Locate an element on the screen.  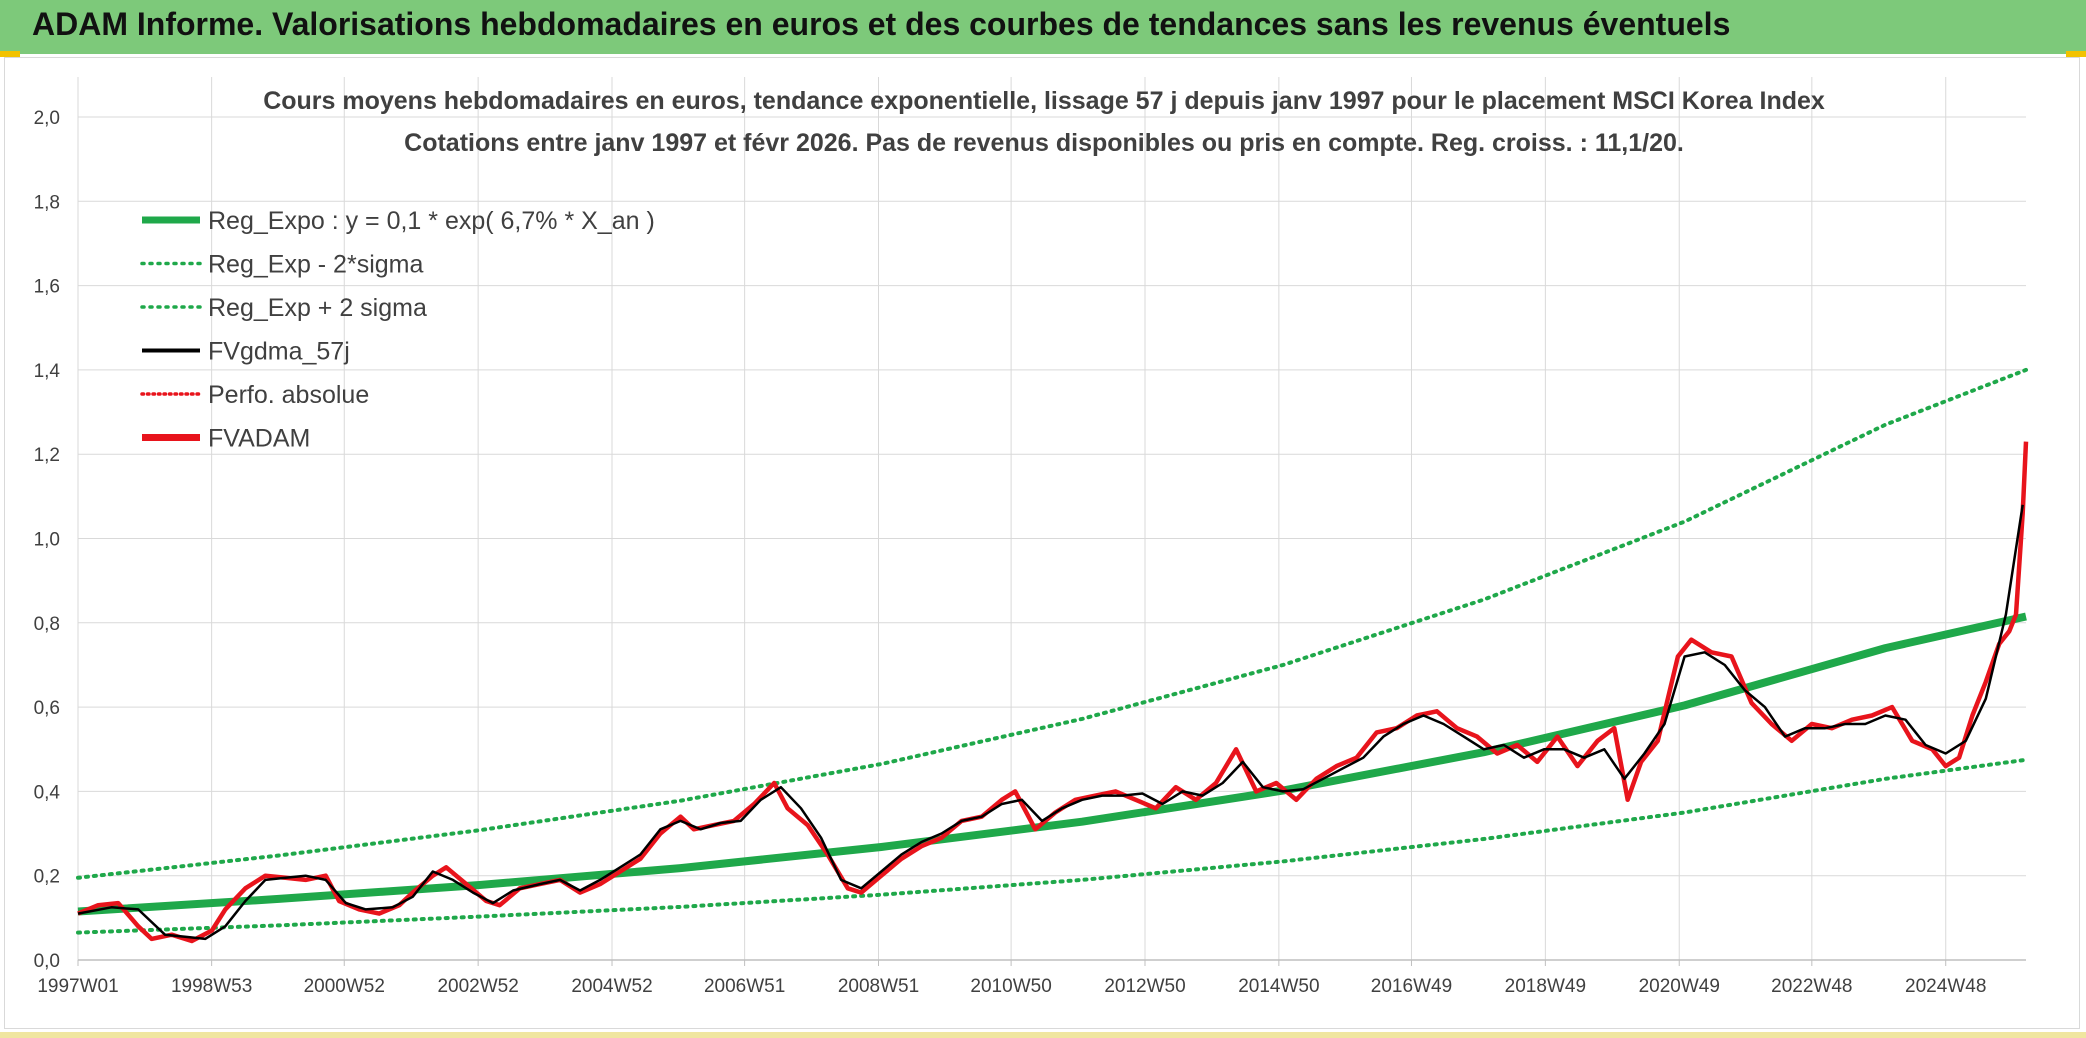
legend-label: Reg_Exp + 2 sigma is located at coordinates (317, 308).